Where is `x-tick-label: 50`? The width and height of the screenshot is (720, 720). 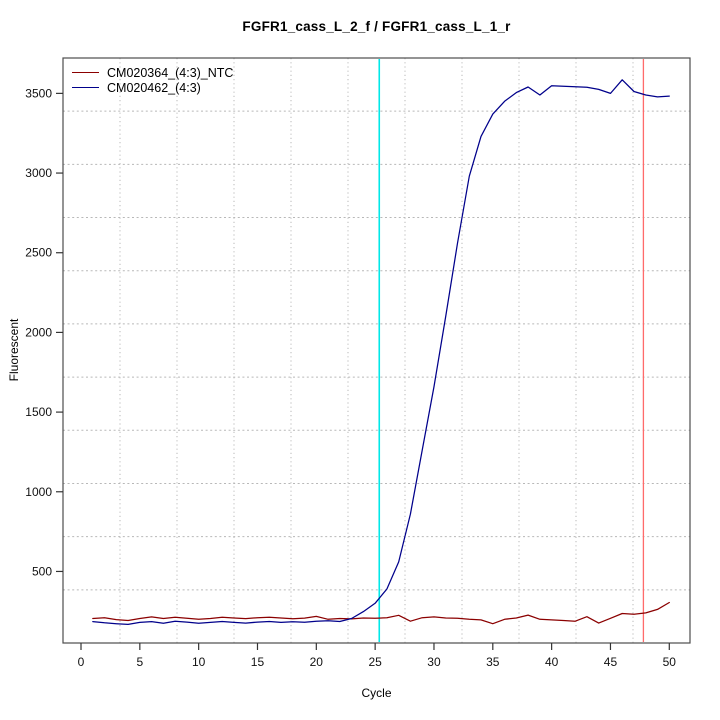 x-tick-label: 50 is located at coordinates (670, 662).